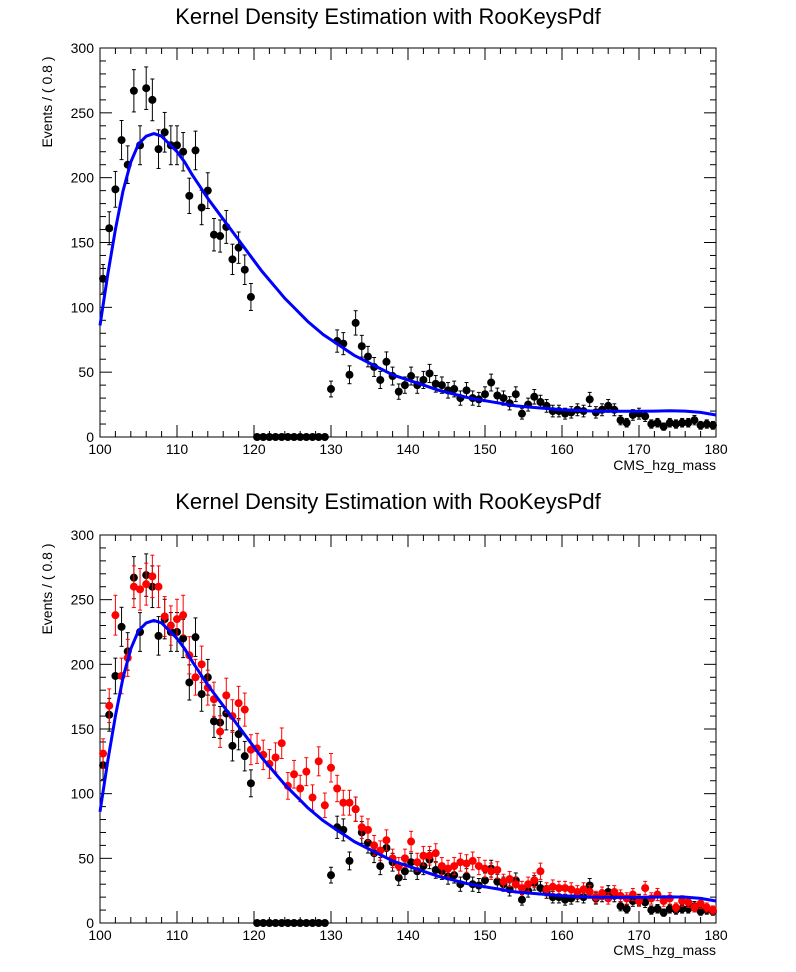  What do you see at coordinates (83, 113) in the screenshot?
I see `y-tick-label: 250` at bounding box center [83, 113].